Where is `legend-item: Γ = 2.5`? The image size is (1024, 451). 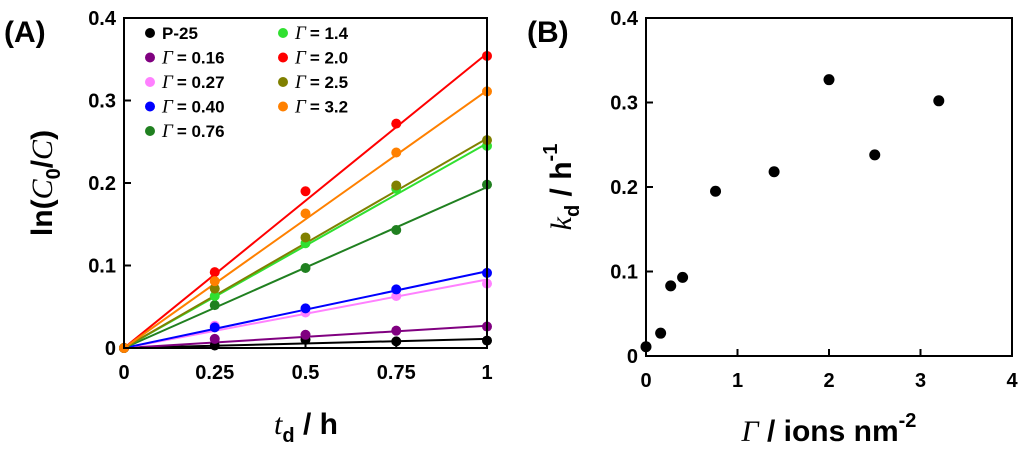 legend-item: Γ = 2.5 is located at coordinates (313, 82).